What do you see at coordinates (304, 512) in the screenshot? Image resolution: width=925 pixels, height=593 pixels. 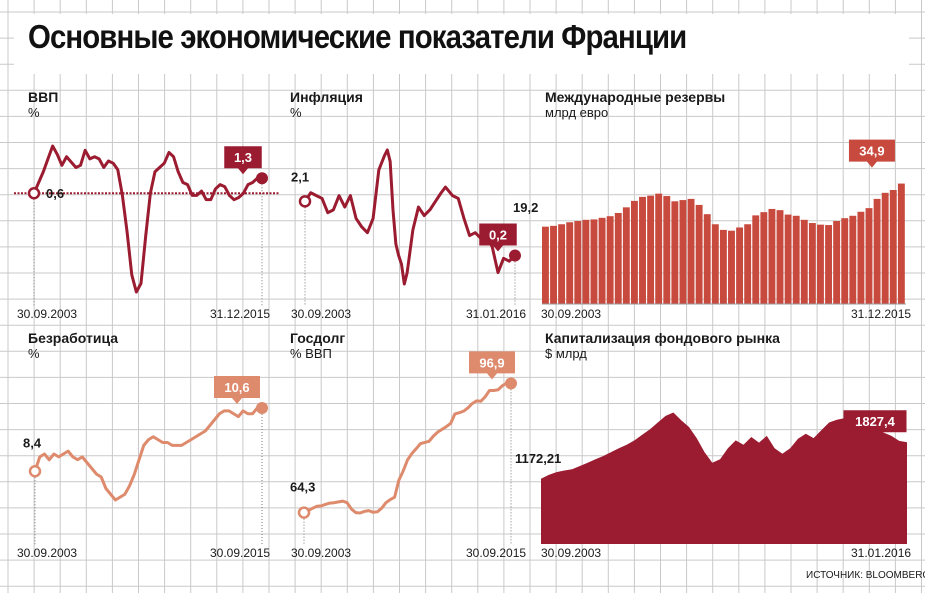 I see `debt-start-marker` at bounding box center [304, 512].